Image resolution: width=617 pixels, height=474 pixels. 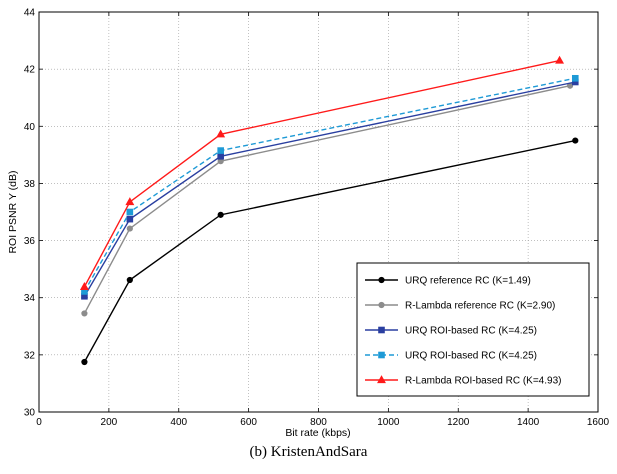 I want to click on x-tick-label: 1200, so click(x=458, y=422).